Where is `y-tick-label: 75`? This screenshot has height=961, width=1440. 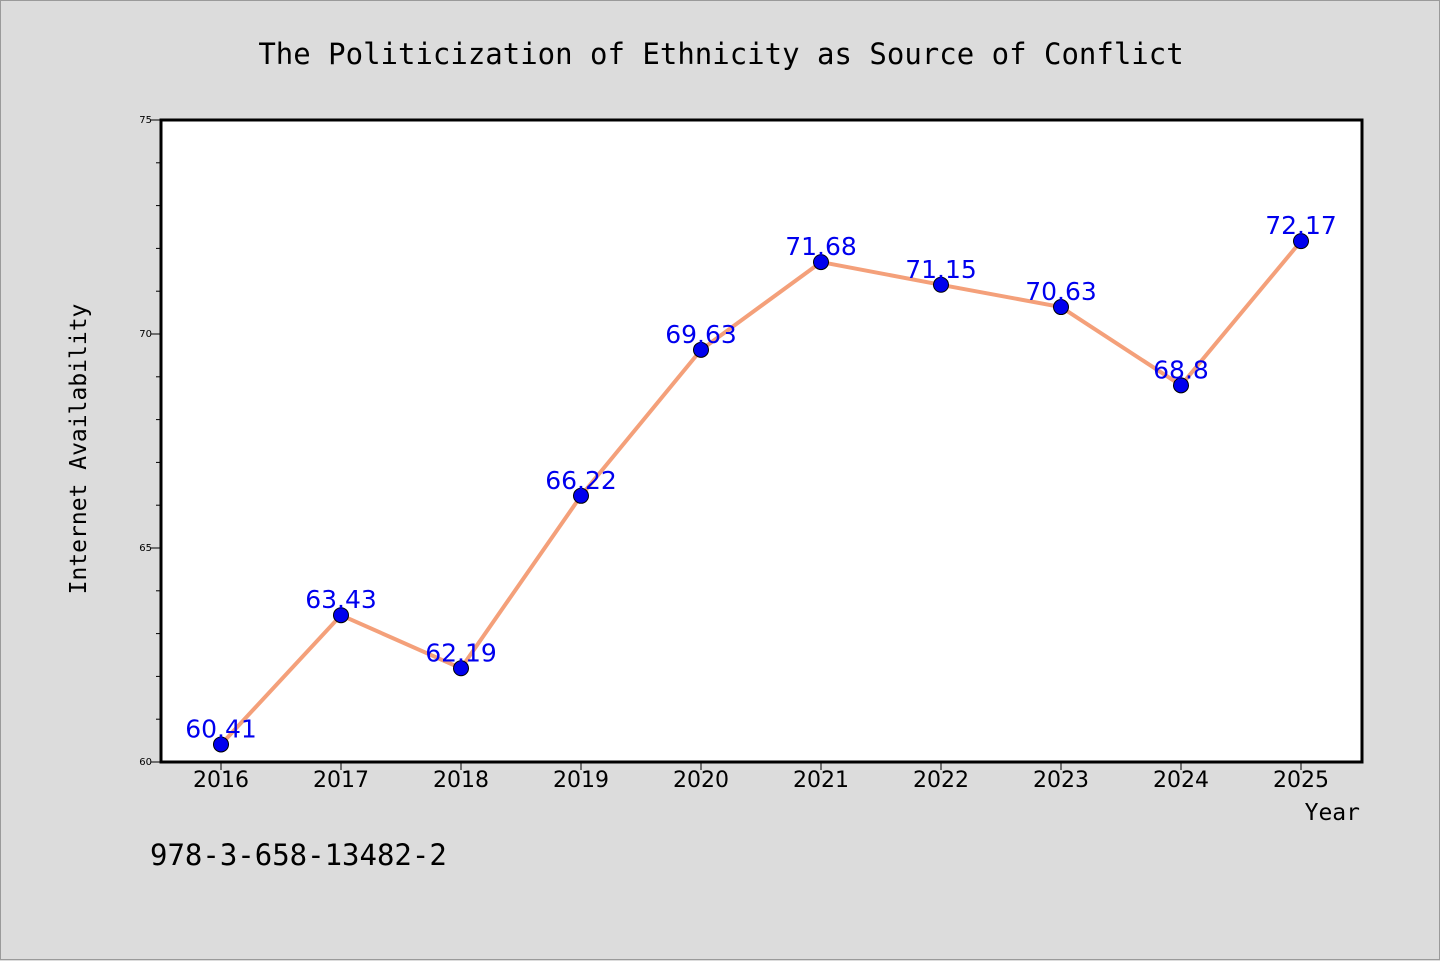
y-tick-label: 75 is located at coordinates (145, 120).